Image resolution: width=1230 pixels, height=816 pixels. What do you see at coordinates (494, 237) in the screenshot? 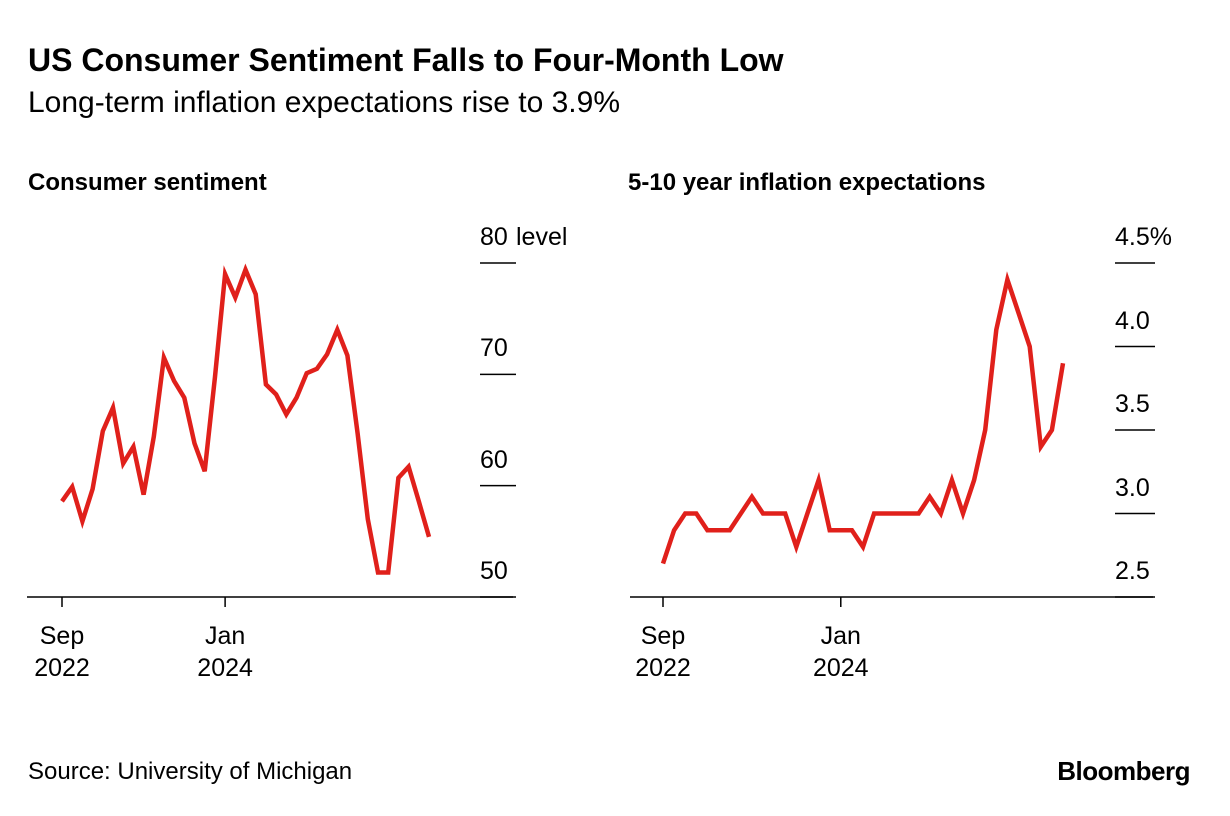
I see `y-tick-label: 80` at bounding box center [494, 237].